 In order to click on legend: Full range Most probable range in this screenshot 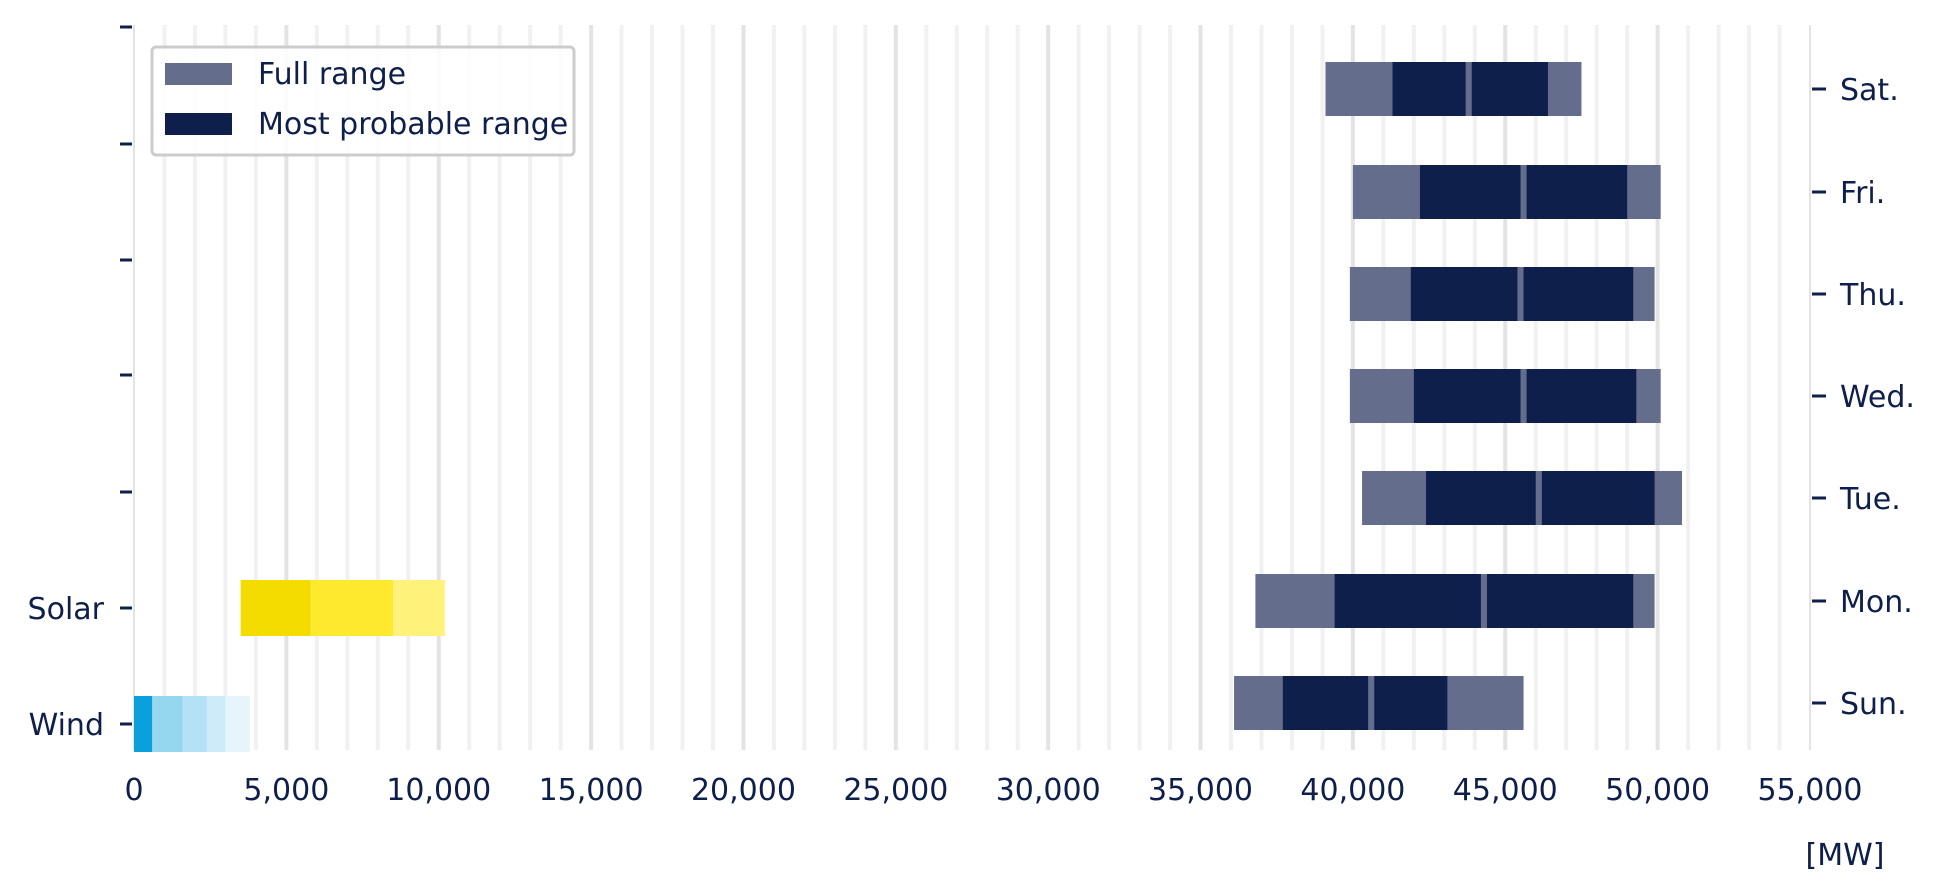, I will do `click(363, 101)`.